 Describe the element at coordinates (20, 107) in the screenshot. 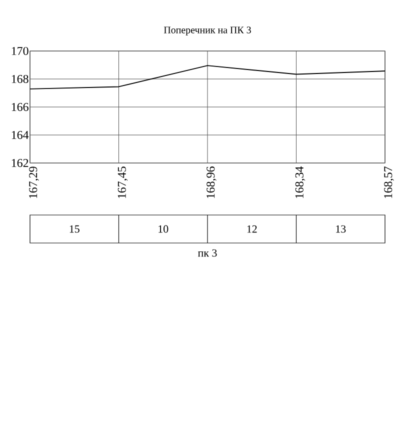

I see `y-tick-label: 166` at that location.